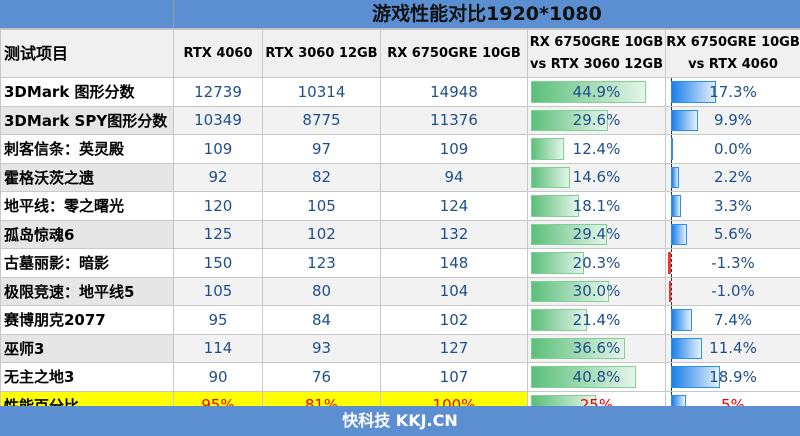 This screenshot has width=800, height=436. What do you see at coordinates (321, 120) in the screenshot?
I see `cell-value: 8775` at bounding box center [321, 120].